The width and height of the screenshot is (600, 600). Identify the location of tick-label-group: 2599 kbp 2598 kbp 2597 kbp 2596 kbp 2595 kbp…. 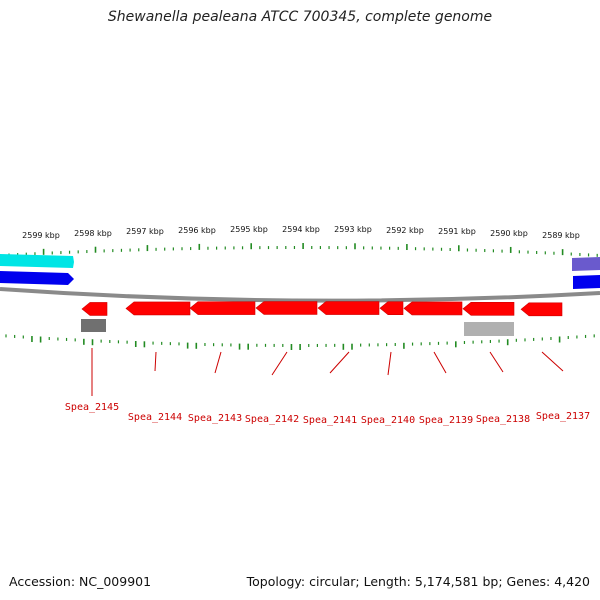
(301, 232).